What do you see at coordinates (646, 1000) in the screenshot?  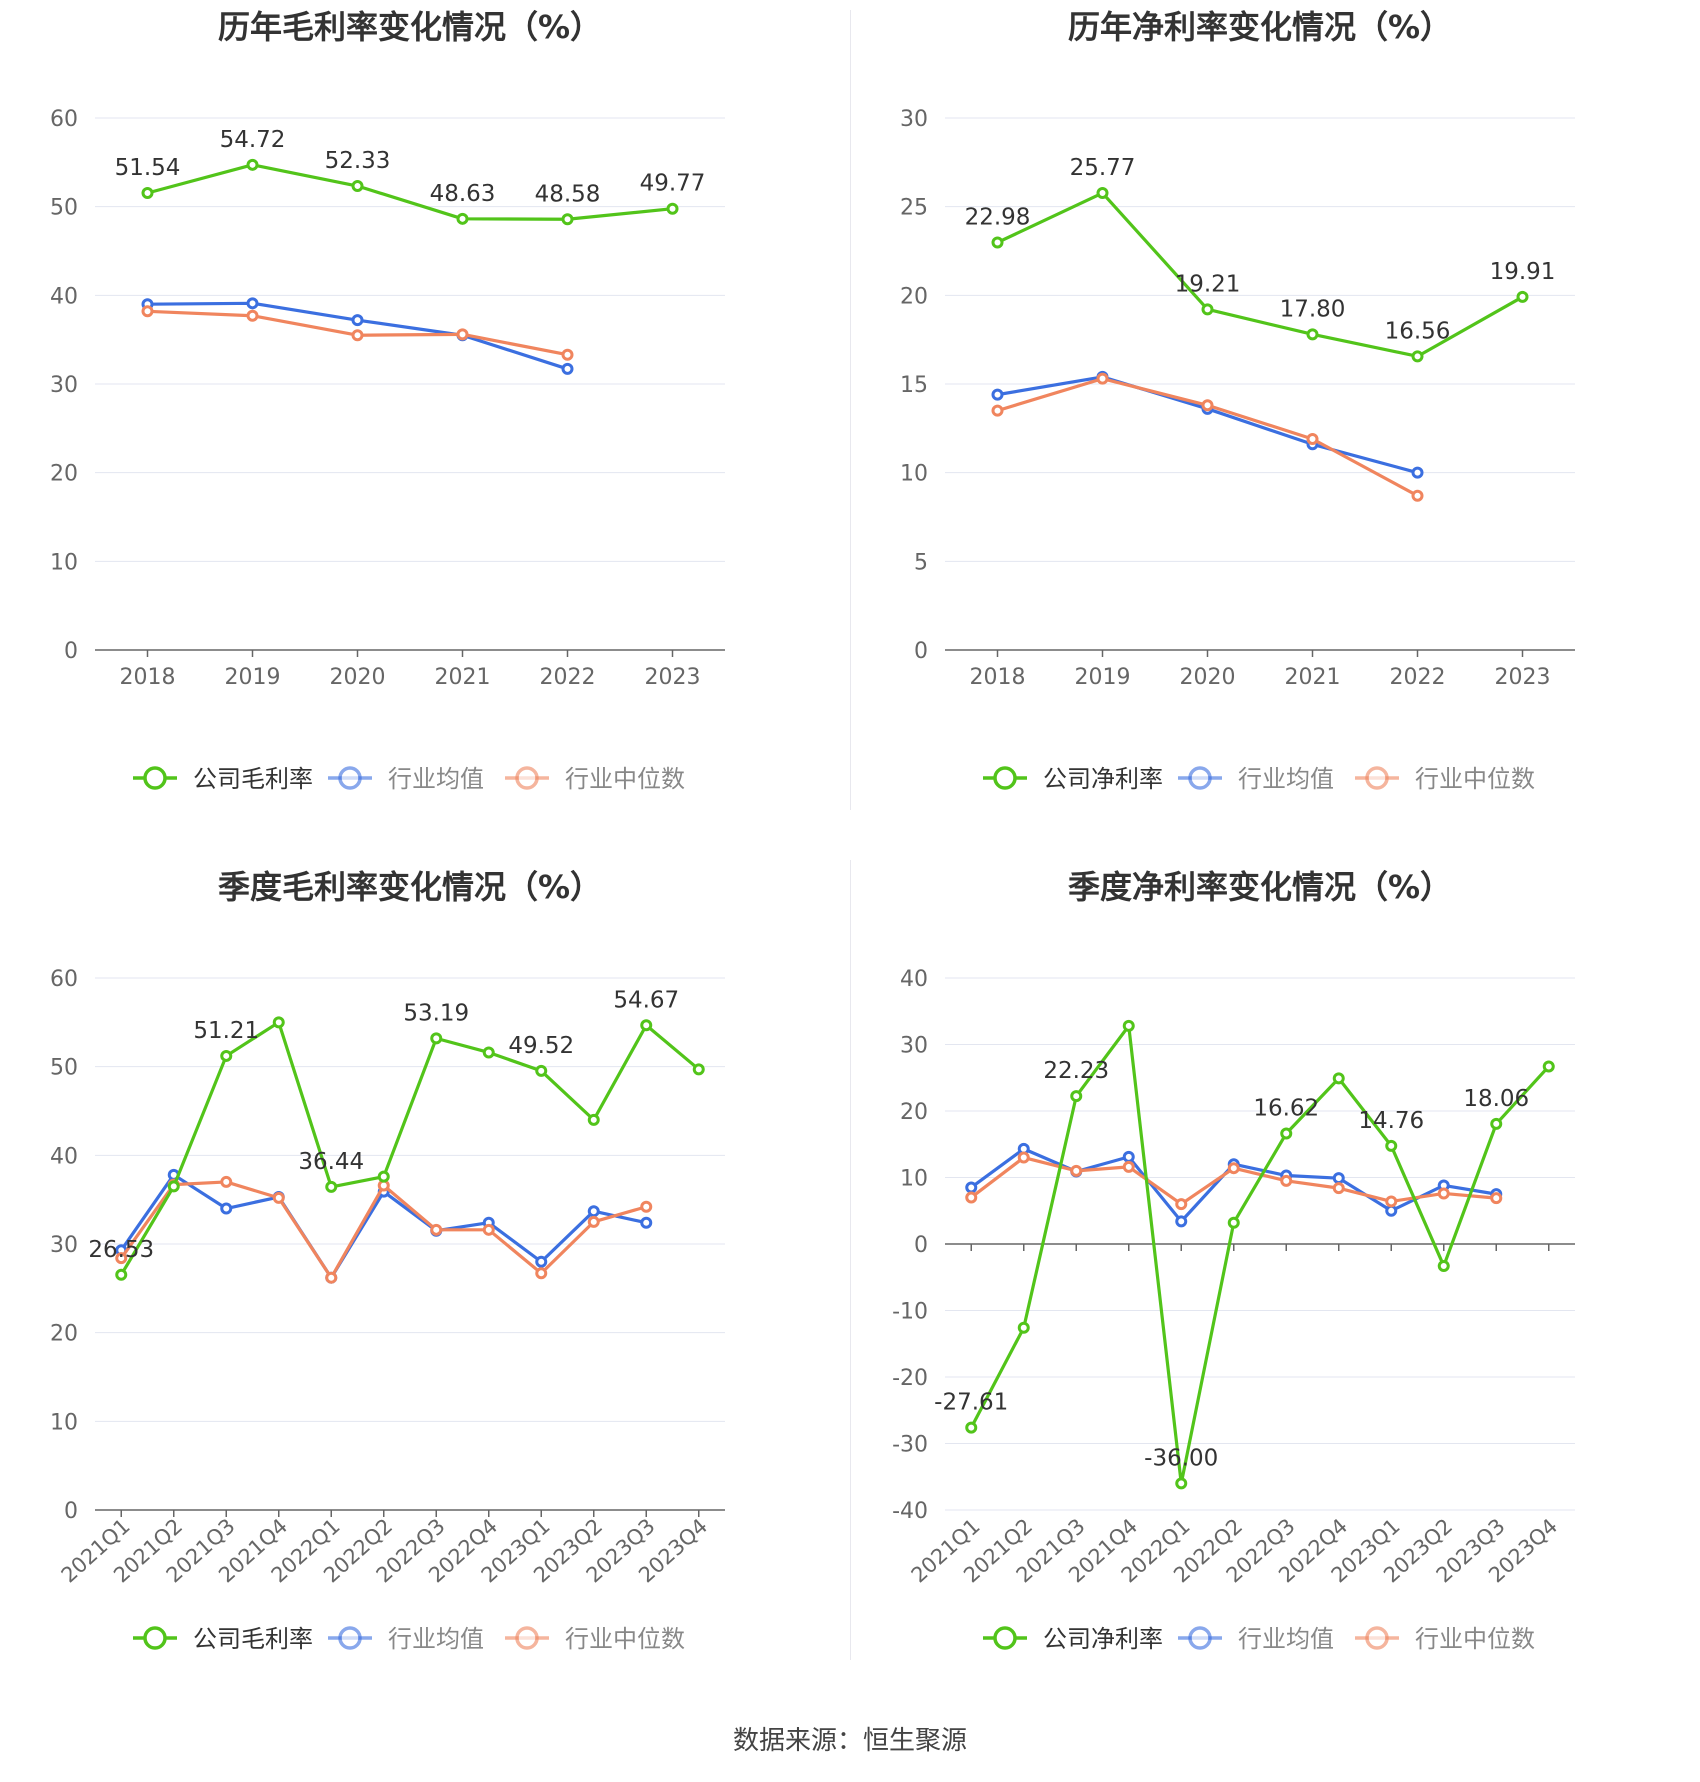 I see `data-label: 54.67` at bounding box center [646, 1000].